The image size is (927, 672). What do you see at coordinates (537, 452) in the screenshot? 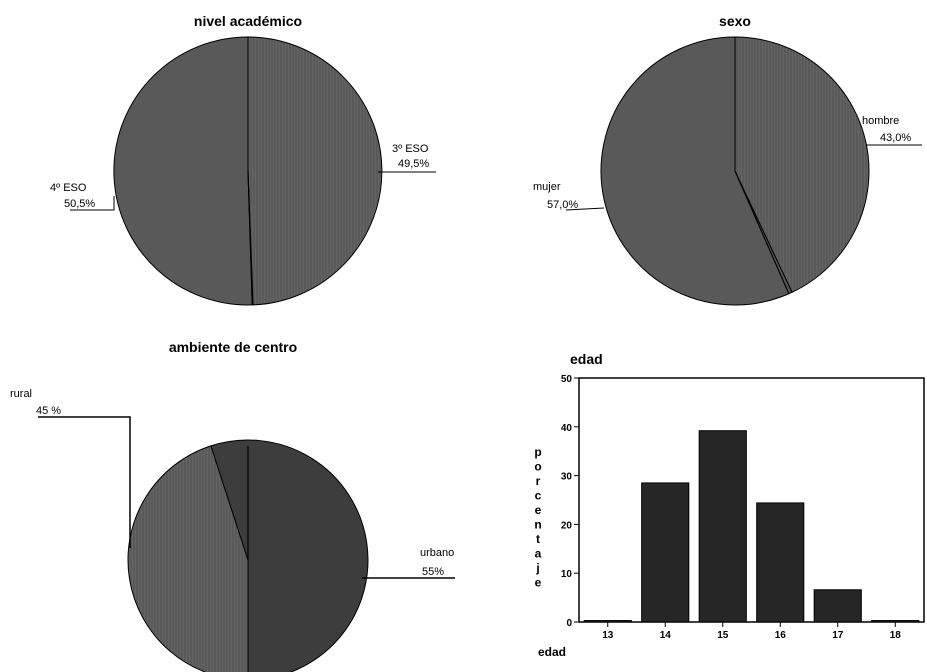
I see `y-axis-label-letter: p` at bounding box center [537, 452].